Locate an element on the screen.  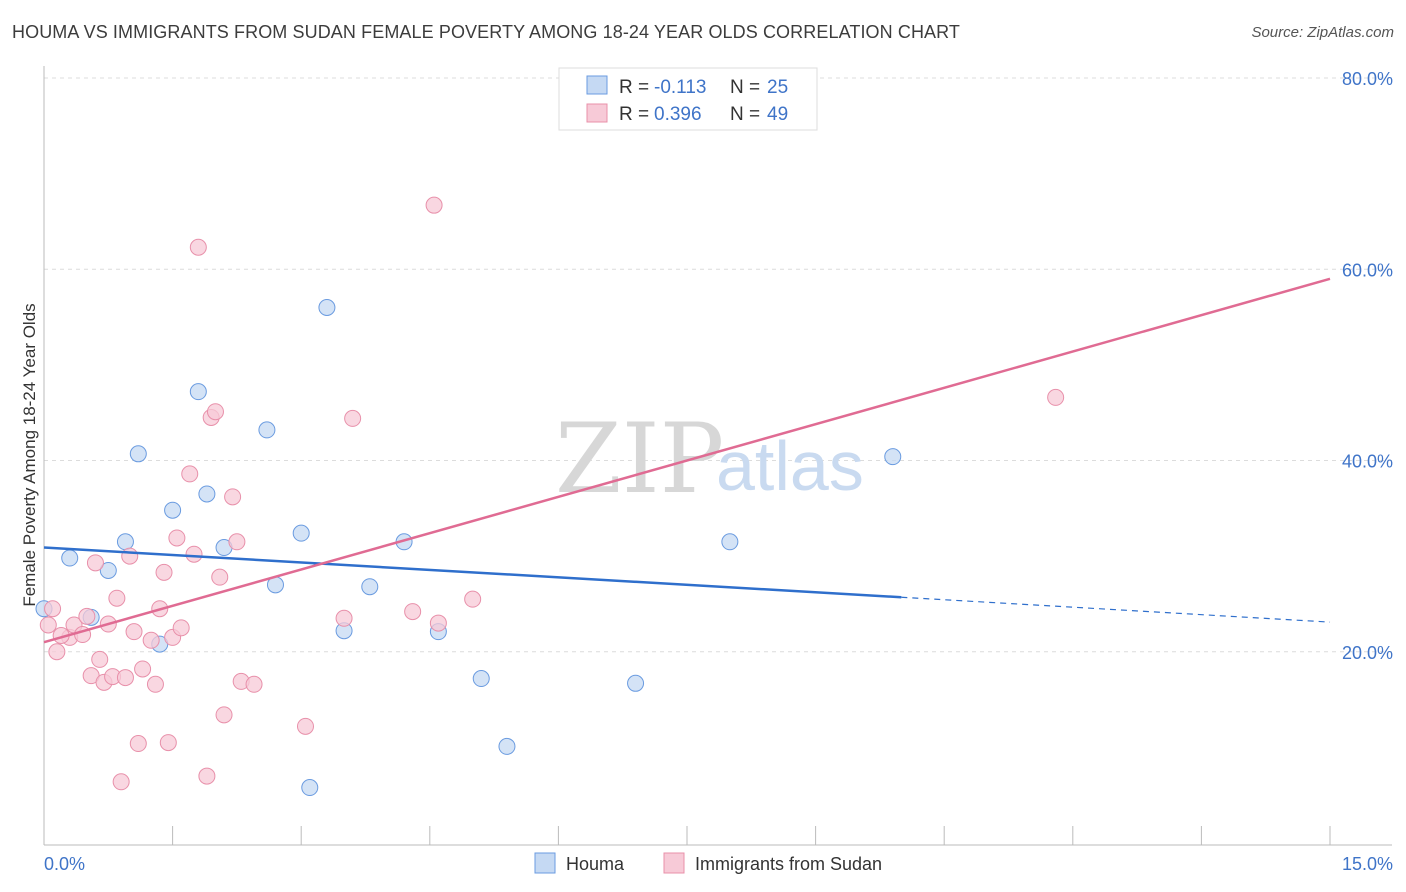
bottom-legend-swatch-sudan is located at coordinates (674, 863).